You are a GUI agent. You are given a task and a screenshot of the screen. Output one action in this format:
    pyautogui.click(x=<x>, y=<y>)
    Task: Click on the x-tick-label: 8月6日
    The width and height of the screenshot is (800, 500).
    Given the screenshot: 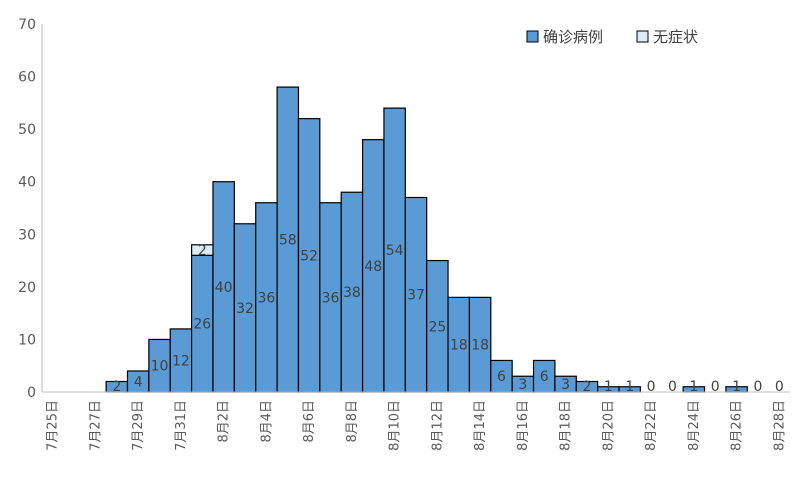 What is the action you would take?
    pyautogui.click(x=309, y=421)
    